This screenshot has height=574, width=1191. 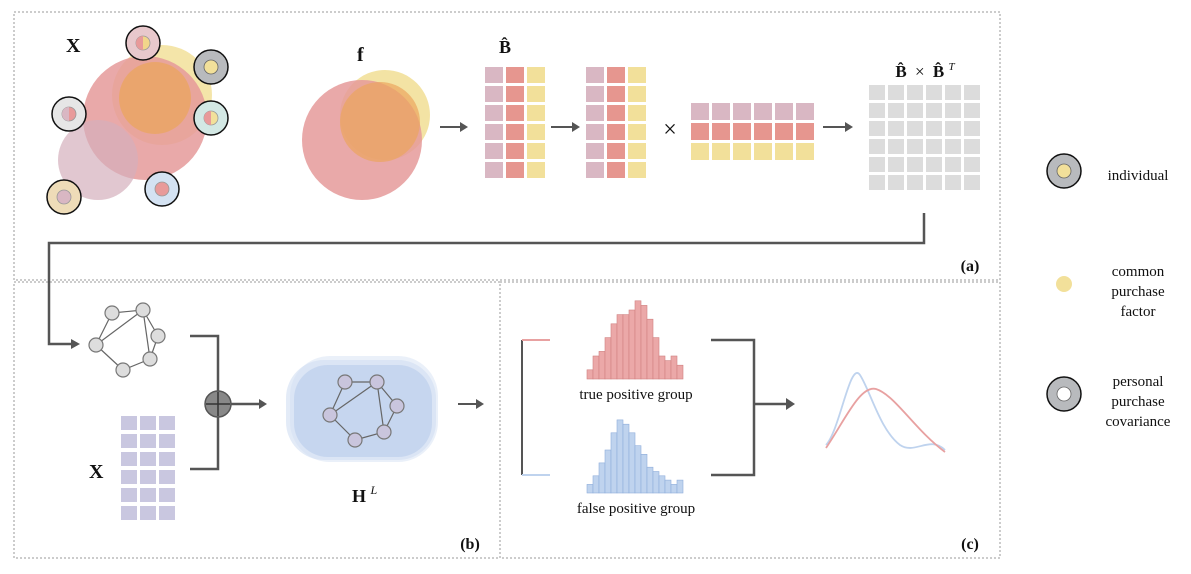 I want to click on b-hat-matrix-copy, so click(x=616, y=122).